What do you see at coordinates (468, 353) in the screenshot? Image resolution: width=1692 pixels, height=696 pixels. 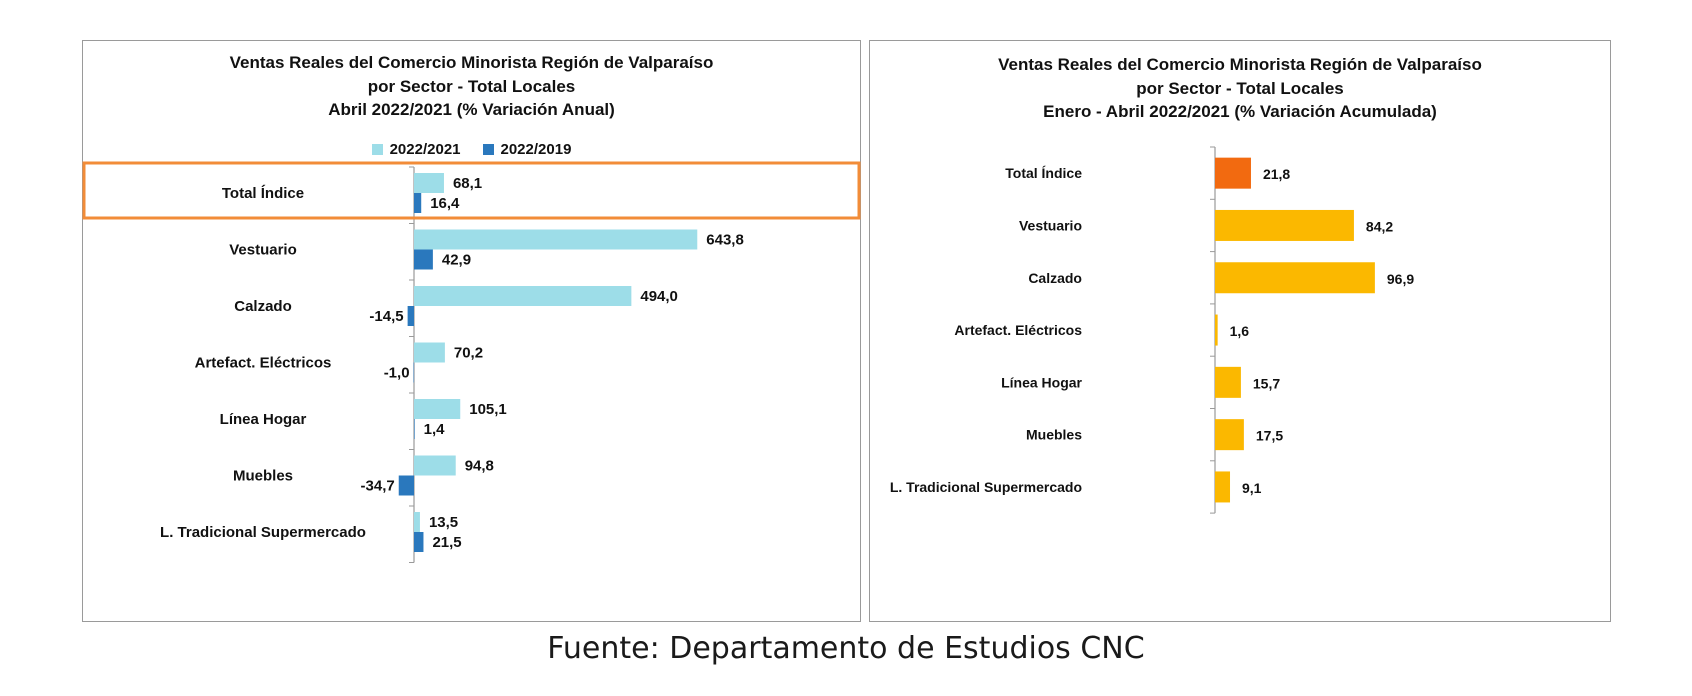 I see `data-label: 70,2` at bounding box center [468, 353].